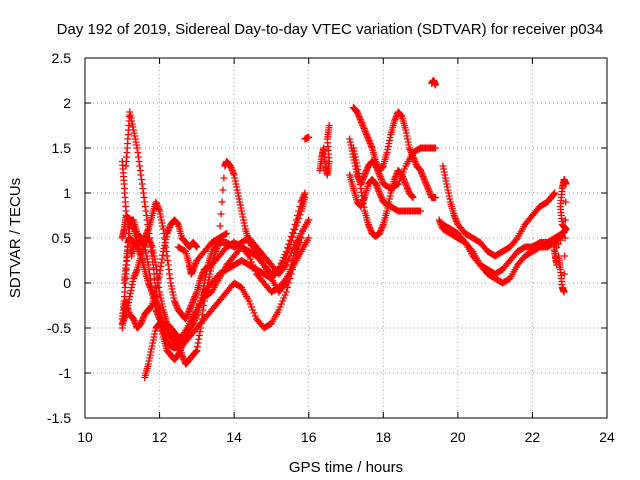 This screenshot has height=480, width=640. What do you see at coordinates (307, 138) in the screenshot?
I see `series-track-j` at bounding box center [307, 138].